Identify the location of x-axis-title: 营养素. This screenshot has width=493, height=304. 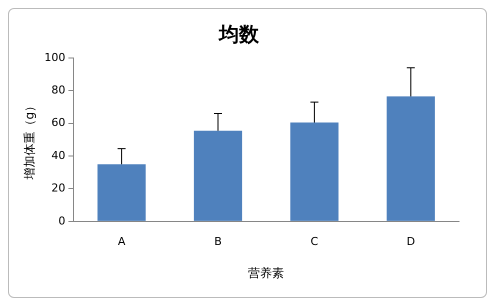
(266, 273).